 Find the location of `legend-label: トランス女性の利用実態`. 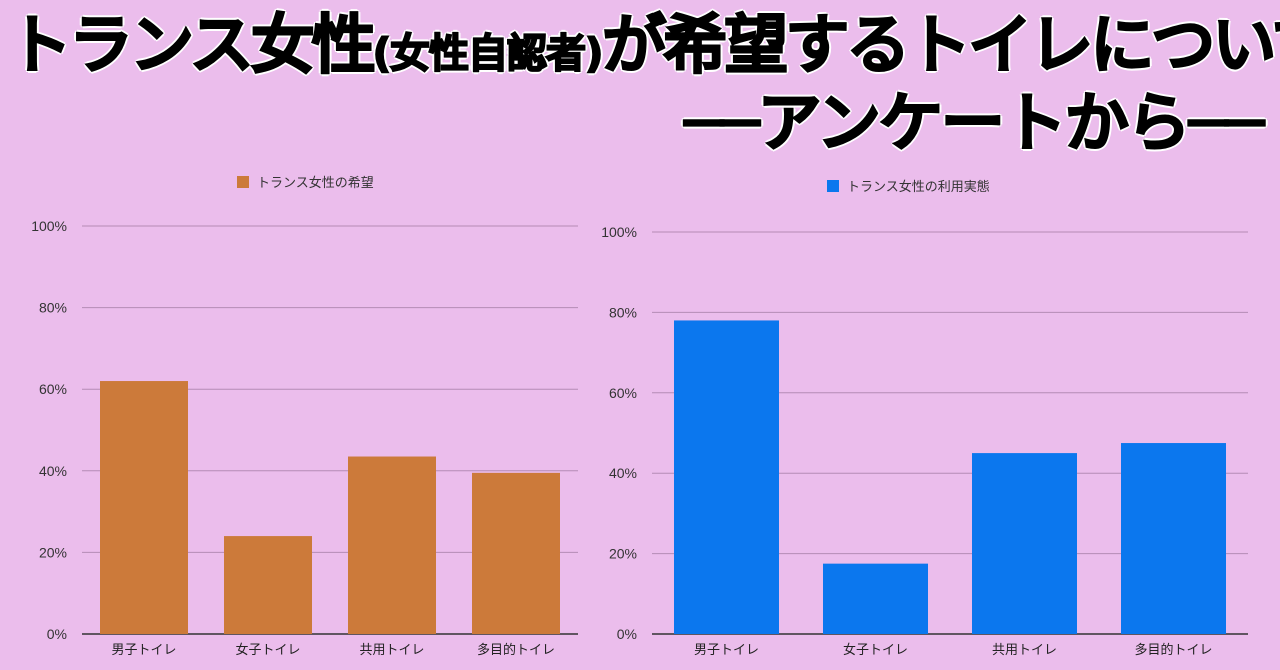

legend-label: トランス女性の利用実態 is located at coordinates (918, 187).